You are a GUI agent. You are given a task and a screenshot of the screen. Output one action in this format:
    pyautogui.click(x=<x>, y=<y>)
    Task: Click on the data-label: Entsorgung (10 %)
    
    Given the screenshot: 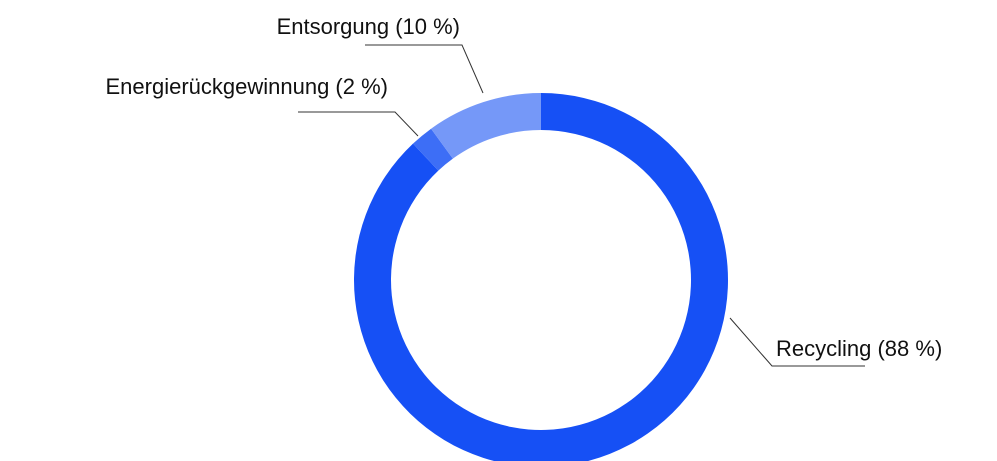 What is the action you would take?
    pyautogui.click(x=368, y=26)
    